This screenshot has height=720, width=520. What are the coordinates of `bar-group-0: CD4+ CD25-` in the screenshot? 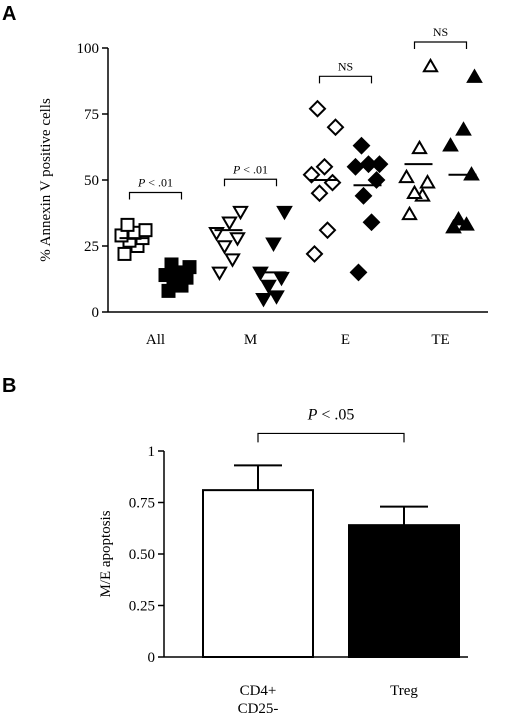 It's located at (258, 590).